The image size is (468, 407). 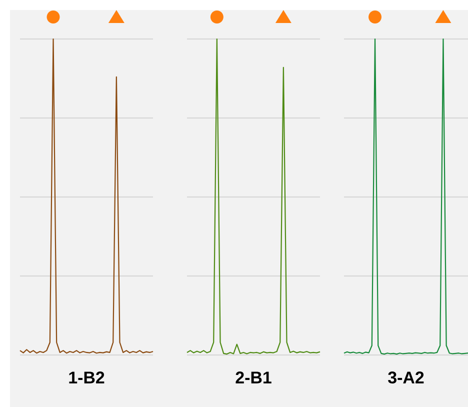 What do you see at coordinates (406, 378) in the screenshot?
I see `x-axis-title: 3-A2` at bounding box center [406, 378].